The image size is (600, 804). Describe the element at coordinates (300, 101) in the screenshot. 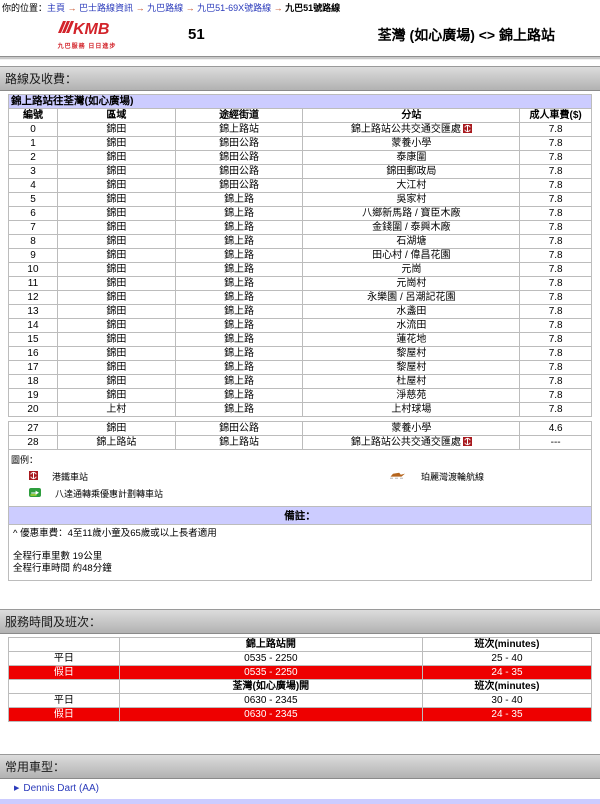

I see `direction-title-row: 錦上路站往荃灣(如心廣場)` at that location.